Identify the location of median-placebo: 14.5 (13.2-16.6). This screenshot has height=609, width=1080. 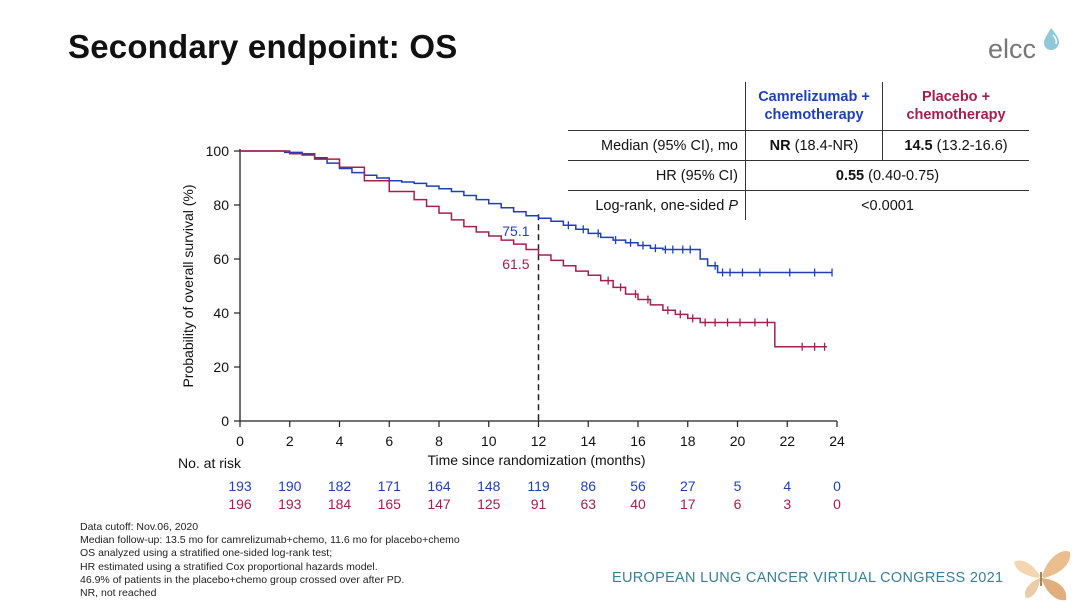
(955, 145).